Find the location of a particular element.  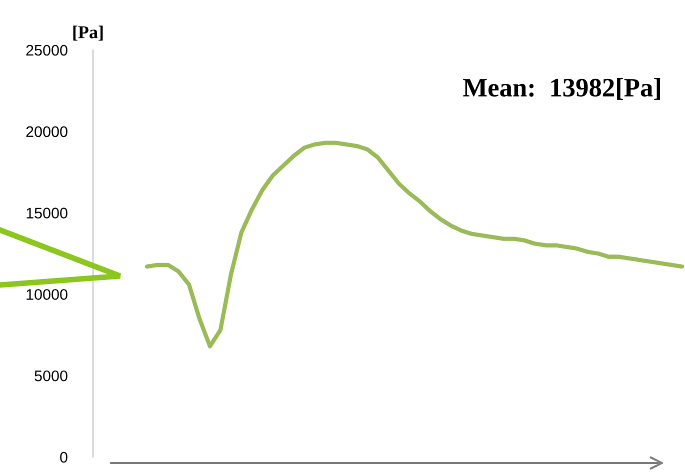

y-tick-label: 25000 is located at coordinates (47, 50).